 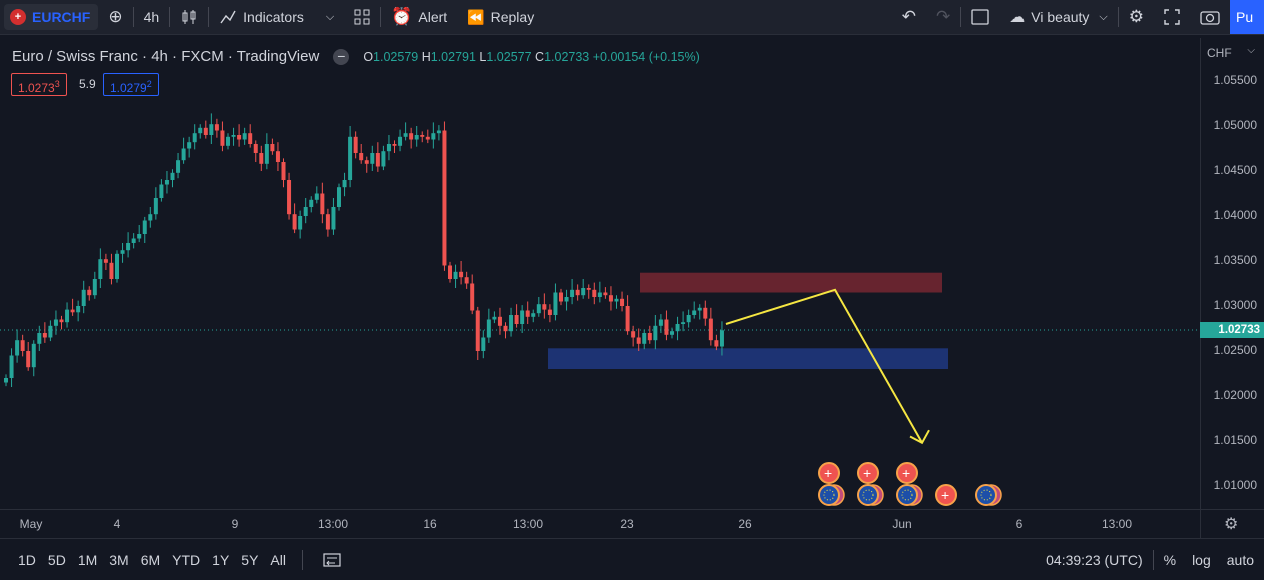 I want to click on axis-settings-button: ⚙, so click(x=1232, y=523).